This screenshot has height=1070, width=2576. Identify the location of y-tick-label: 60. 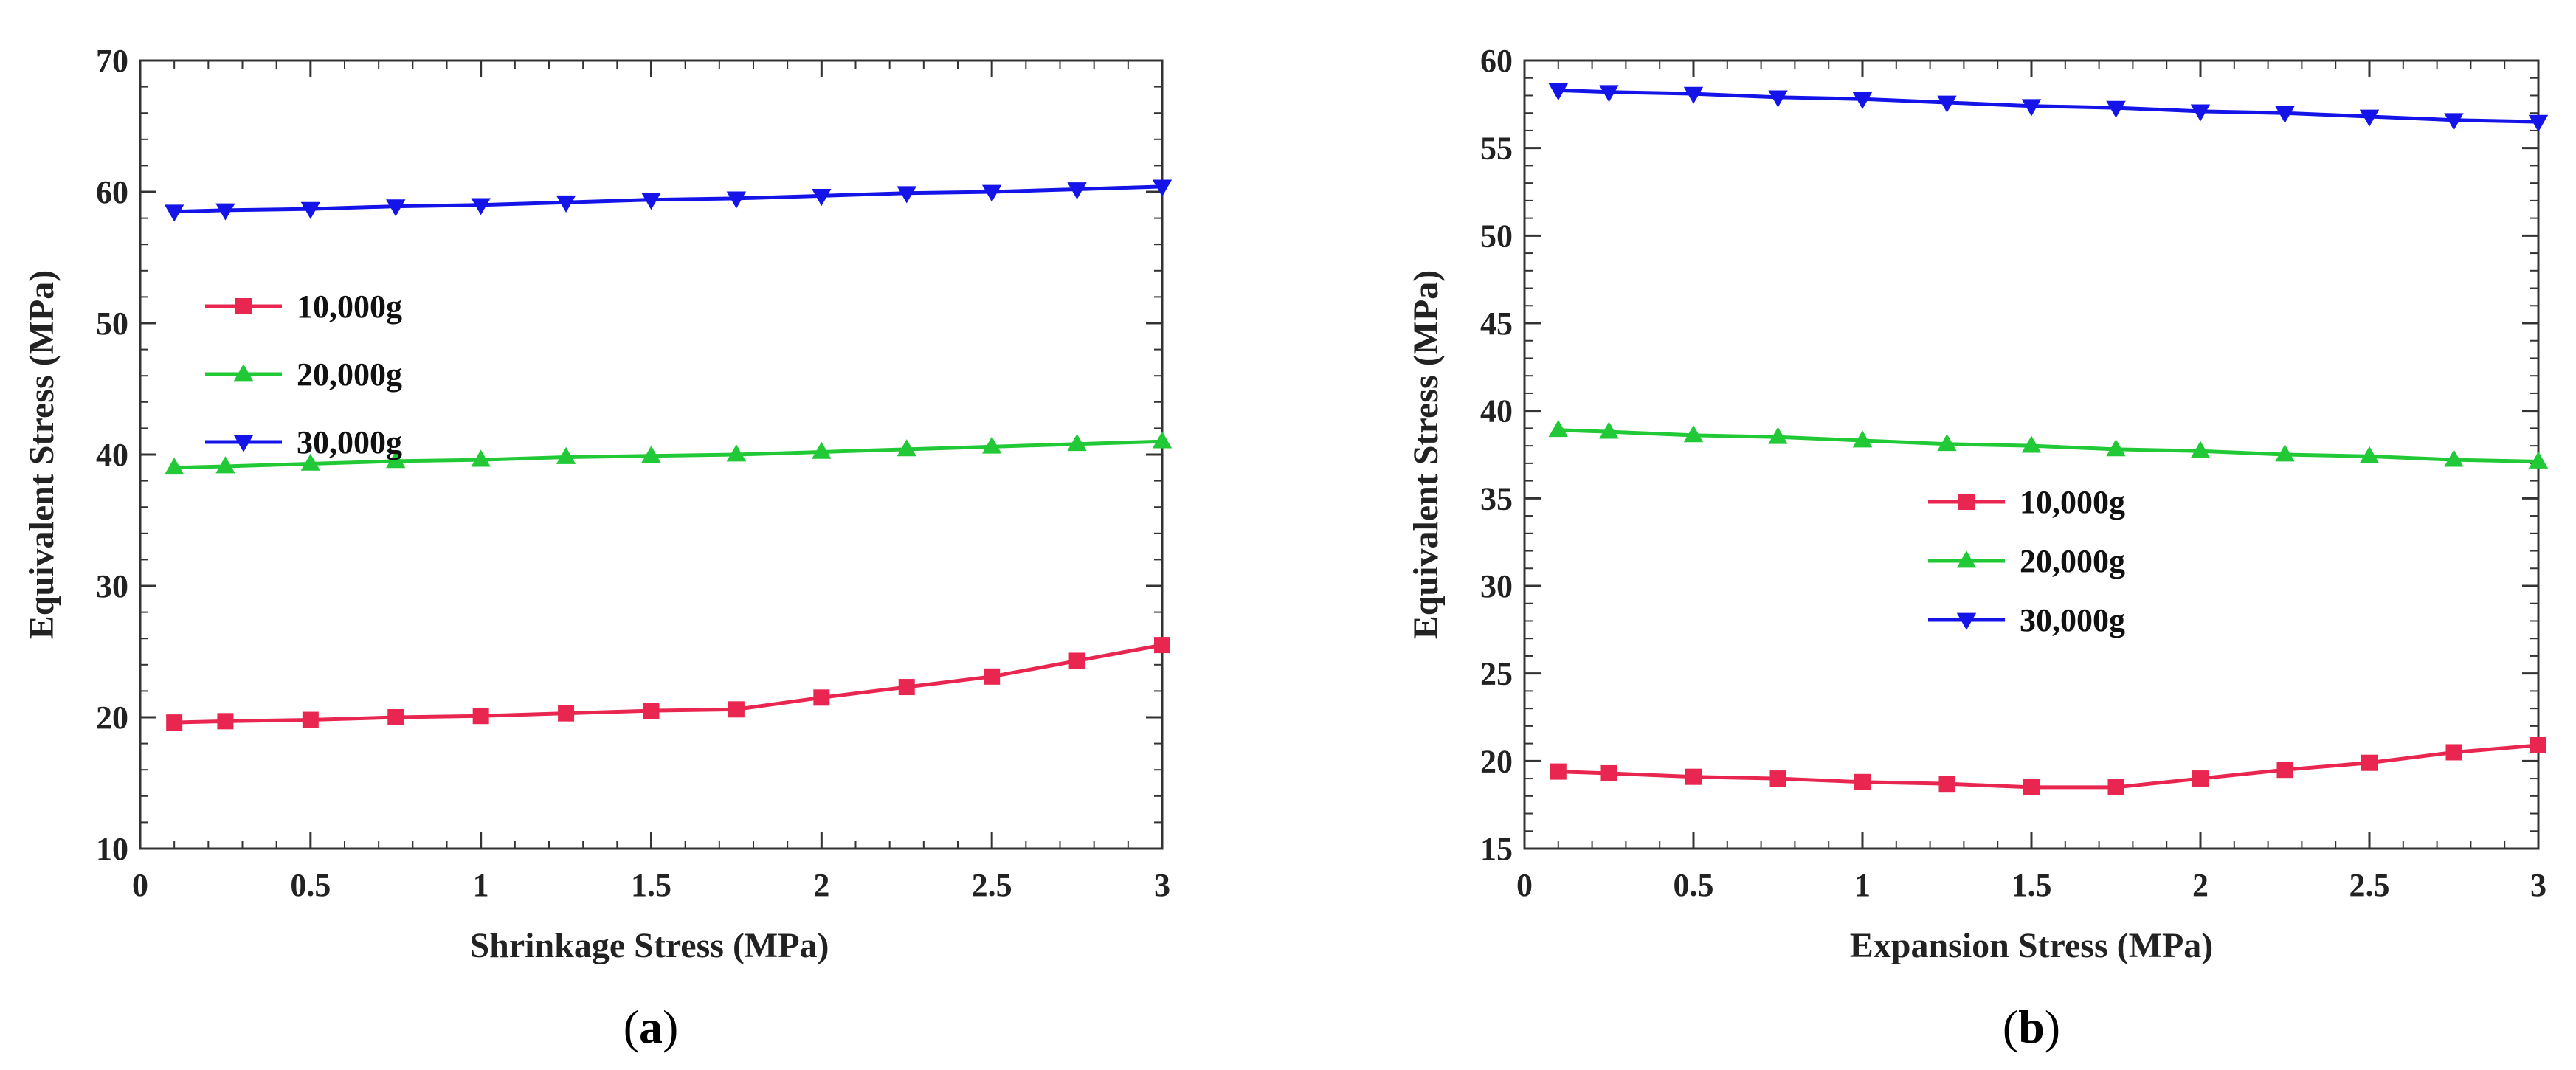
(112, 192).